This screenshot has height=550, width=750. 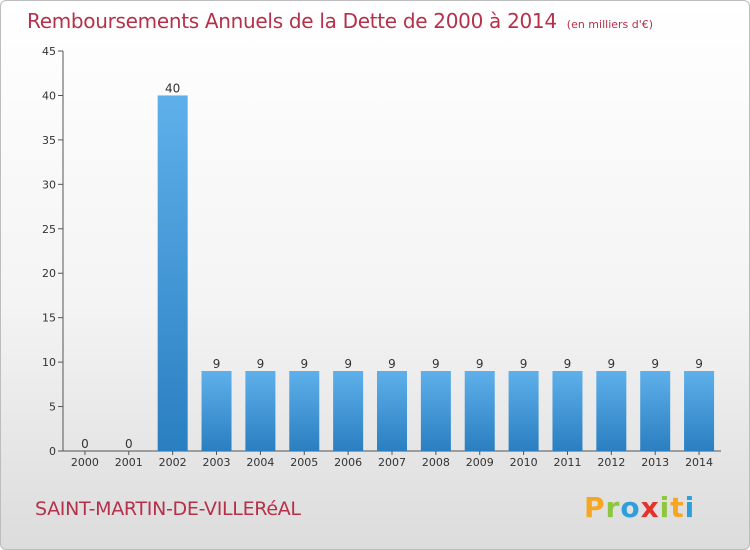 I want to click on y-tick-label: 30, so click(x=49, y=184).